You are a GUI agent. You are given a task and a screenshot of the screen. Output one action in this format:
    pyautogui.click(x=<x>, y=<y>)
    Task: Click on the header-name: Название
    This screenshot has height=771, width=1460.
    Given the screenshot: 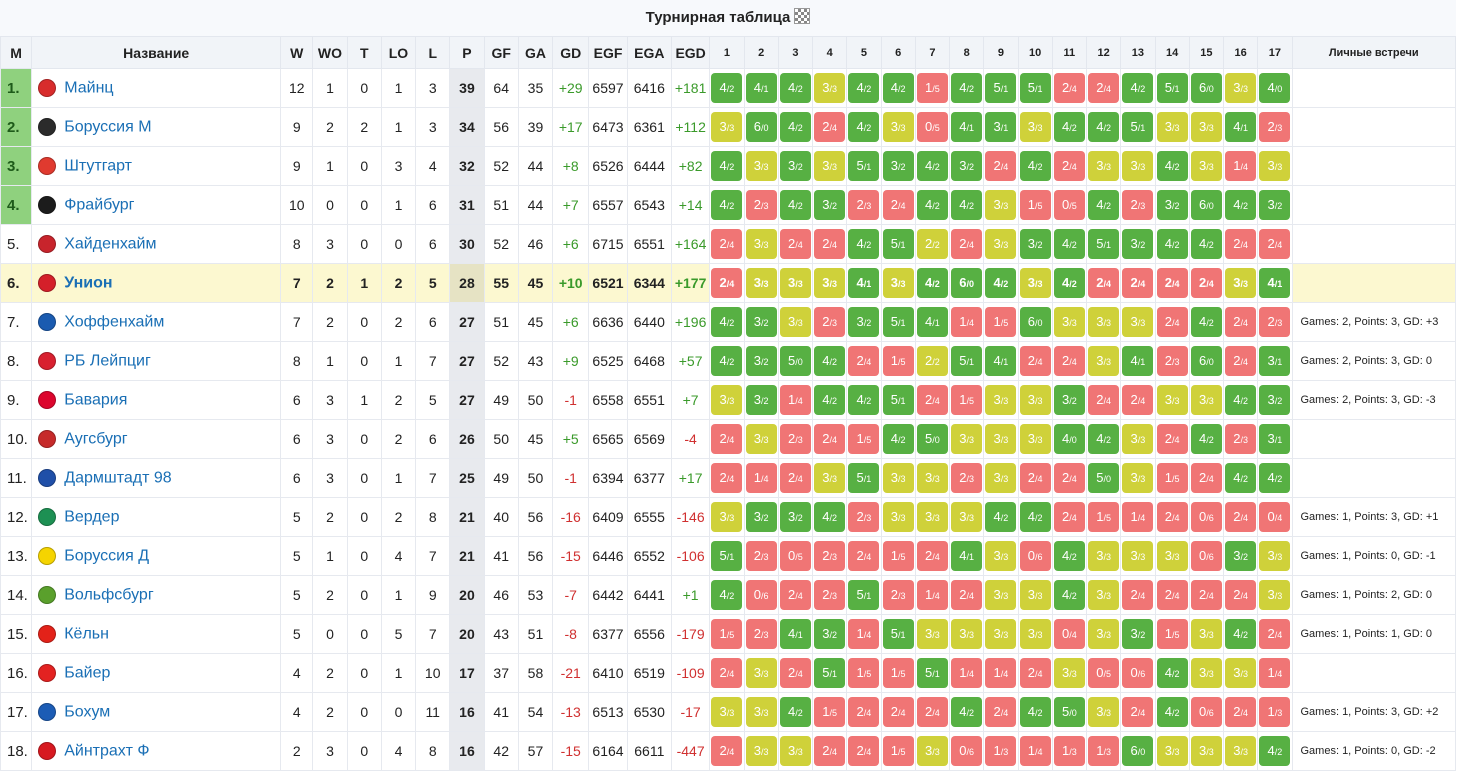 What is the action you would take?
    pyautogui.click(x=156, y=52)
    